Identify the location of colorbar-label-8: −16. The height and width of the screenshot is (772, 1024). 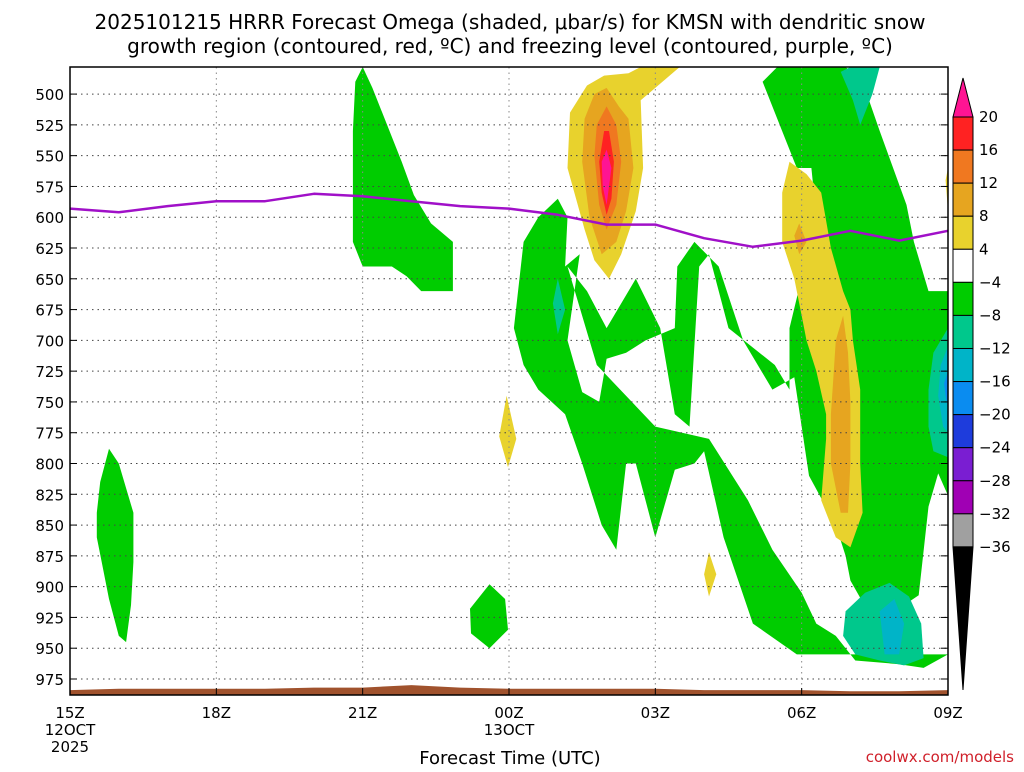
(995, 382).